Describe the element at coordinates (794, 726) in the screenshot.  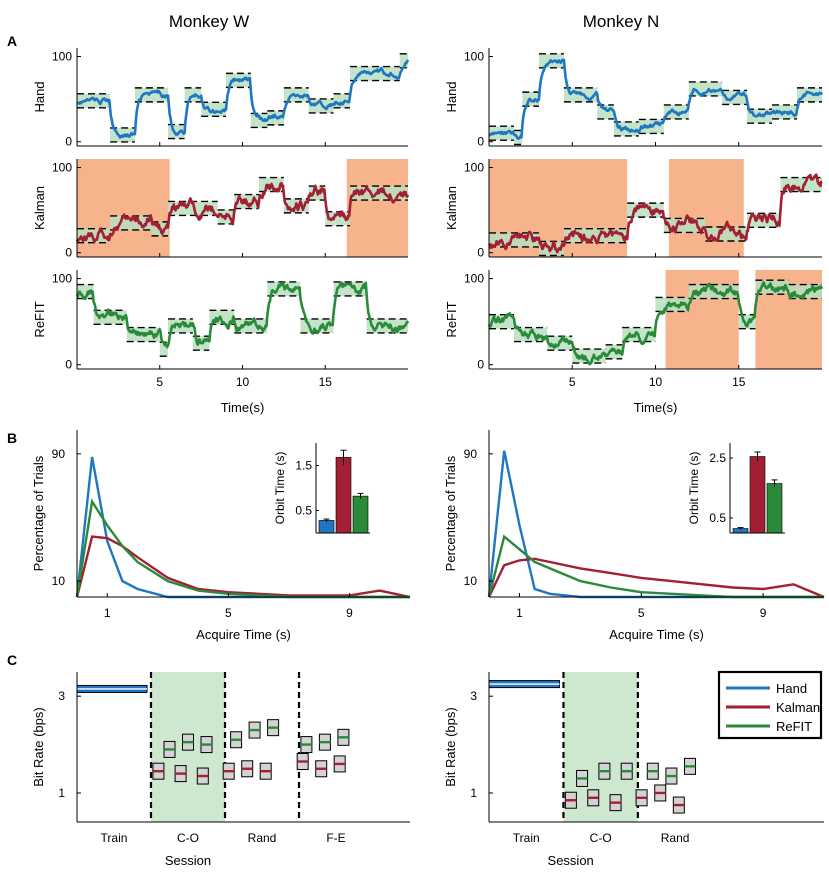
I see `legend-label-refit: ReFIT` at that location.